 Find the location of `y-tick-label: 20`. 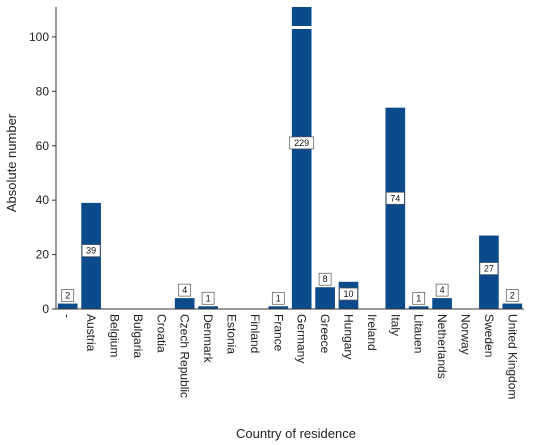

y-tick-label: 20 is located at coordinates (43, 255).